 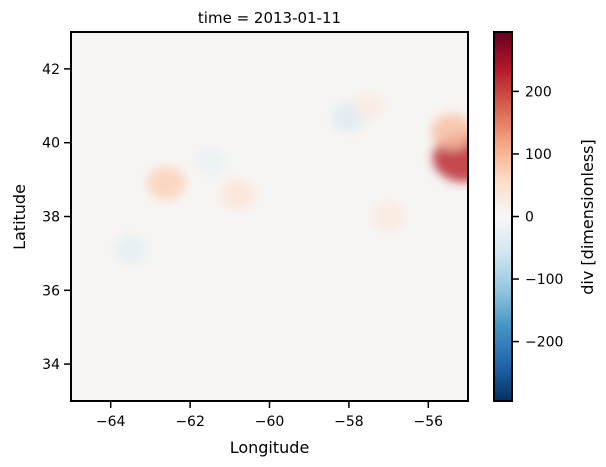 What do you see at coordinates (51, 70) in the screenshot?
I see `y-tick-label: 42` at bounding box center [51, 70].